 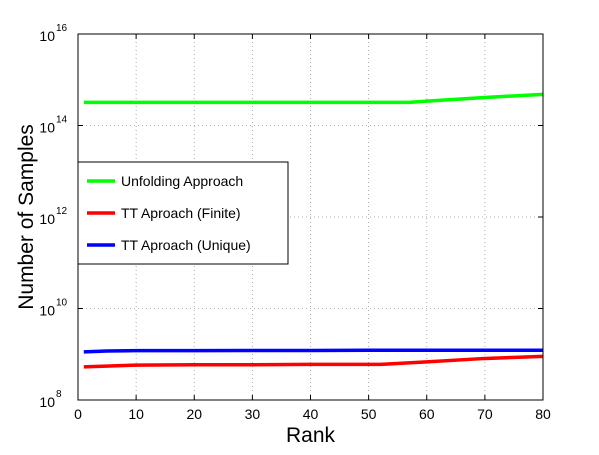 I want to click on x-tick-label: 70, so click(x=485, y=414).